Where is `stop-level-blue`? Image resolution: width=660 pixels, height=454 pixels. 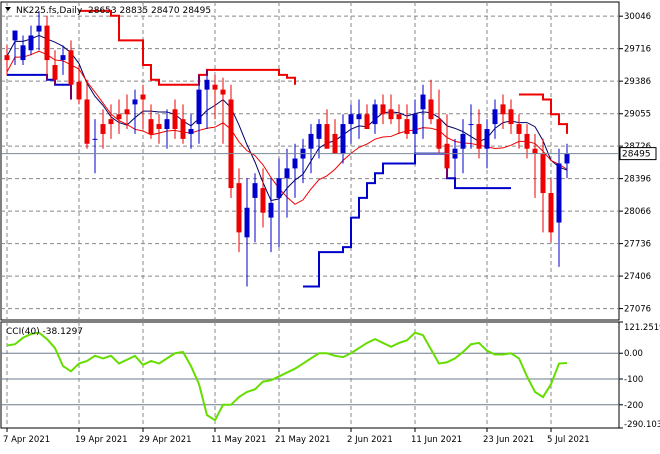
stop-level-blue is located at coordinates (407, 220).